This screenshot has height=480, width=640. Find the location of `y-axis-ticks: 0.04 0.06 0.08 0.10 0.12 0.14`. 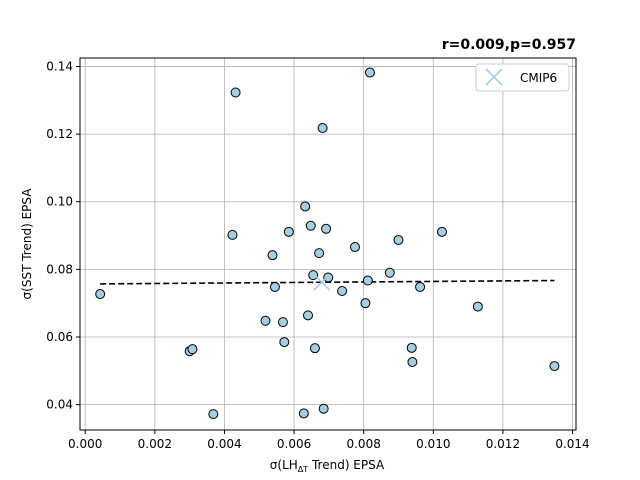

y-axis-ticks: 0.04 0.06 0.08 0.10 0.12 0.14 is located at coordinates (63, 235).